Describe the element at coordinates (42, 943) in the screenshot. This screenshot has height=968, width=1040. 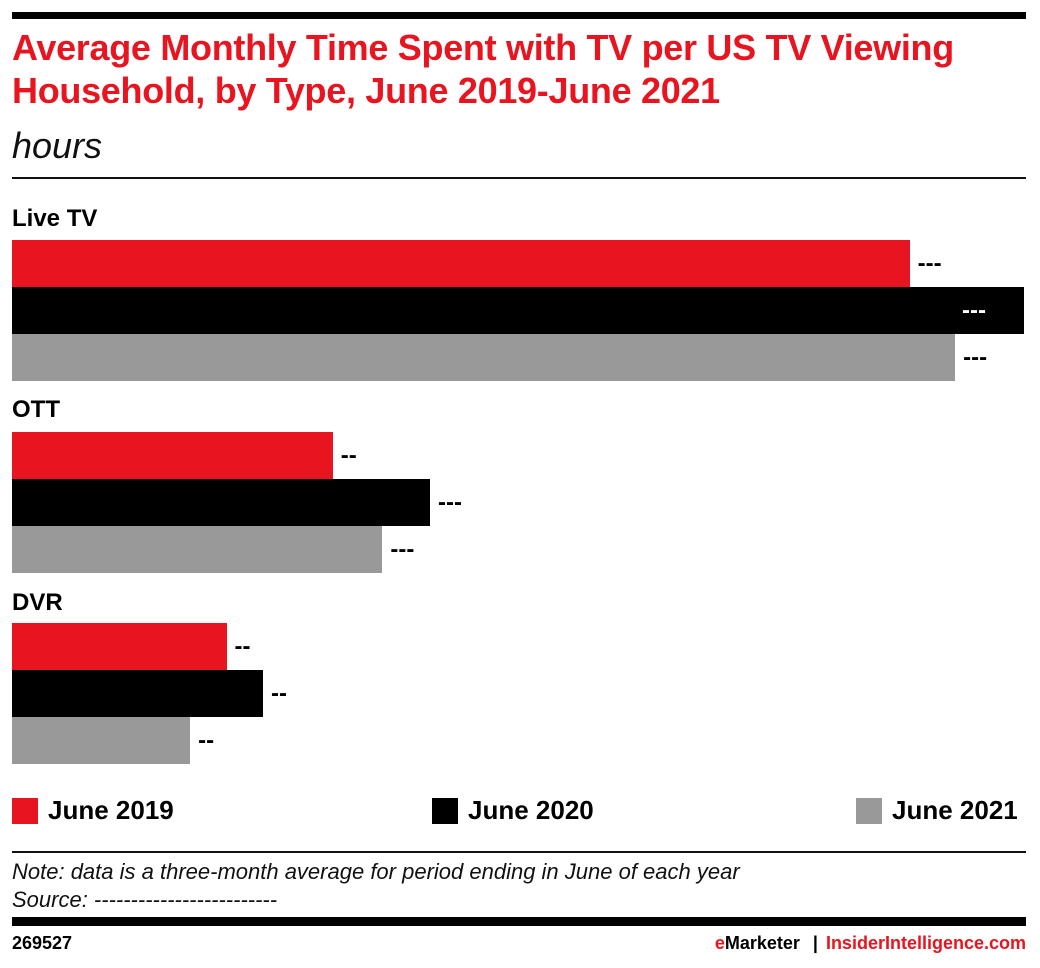
I see `chart-id: 269527` at that location.